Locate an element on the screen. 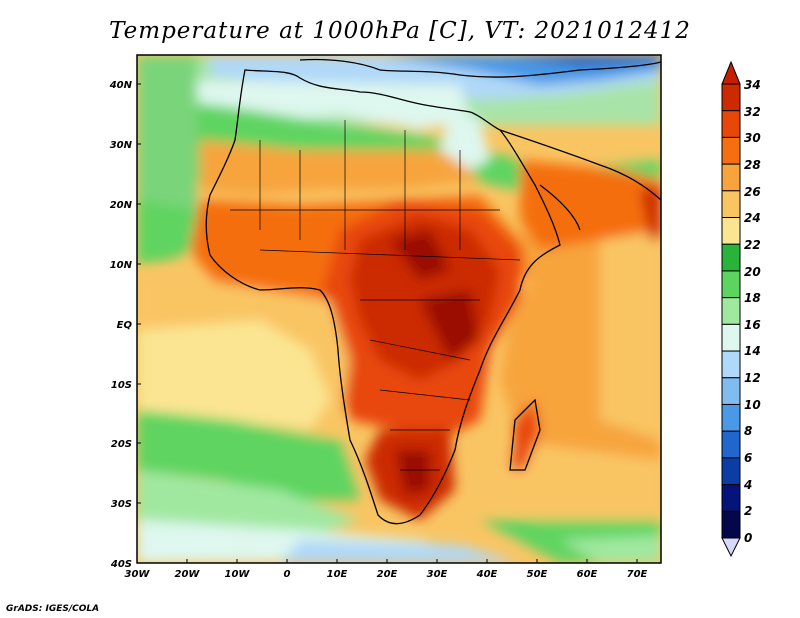  colorbar-boxes is located at coordinates (731, 311).